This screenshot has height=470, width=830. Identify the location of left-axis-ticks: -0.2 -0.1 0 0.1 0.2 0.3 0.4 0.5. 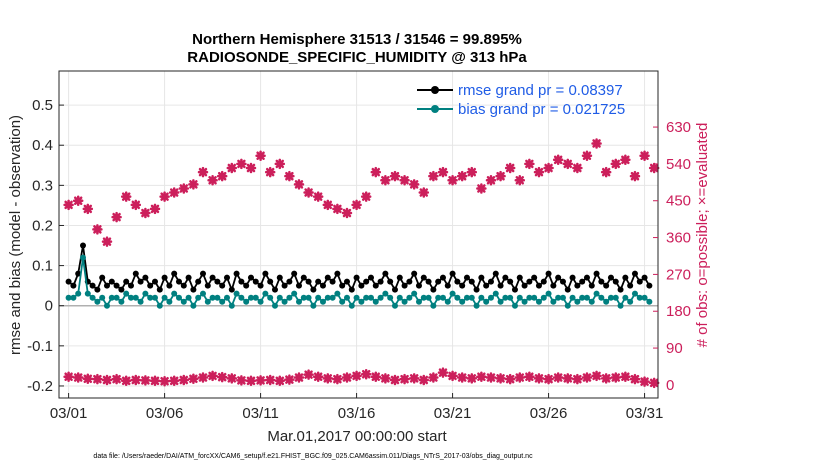
(45, 246).